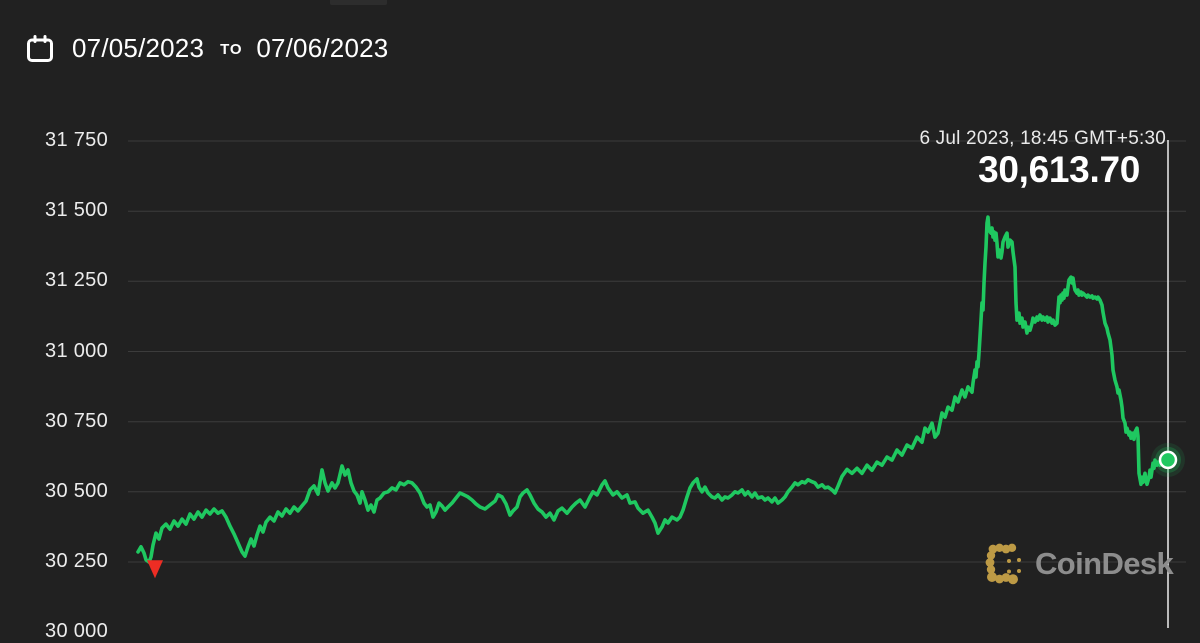  Describe the element at coordinates (206, 48) in the screenshot. I see `date-range-picker: 07/05/2023 TO 07/06/2023` at that location.